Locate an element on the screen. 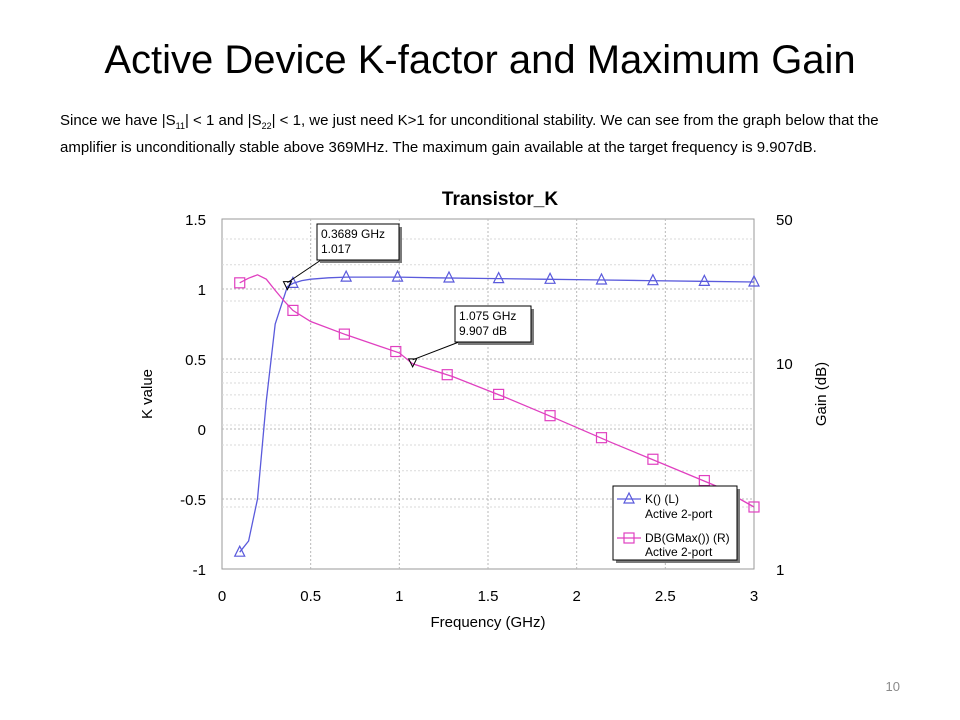 This screenshot has width=960, height=720. y-left-tick-label: 1 is located at coordinates (202, 290).